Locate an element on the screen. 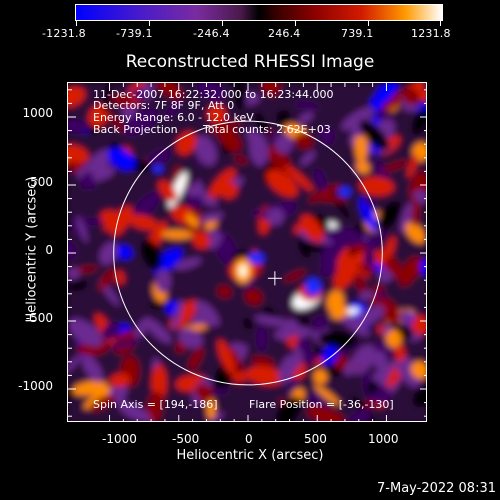 The width and height of the screenshot is (500, 500). y-tick-label: -1000 is located at coordinates (35, 386).